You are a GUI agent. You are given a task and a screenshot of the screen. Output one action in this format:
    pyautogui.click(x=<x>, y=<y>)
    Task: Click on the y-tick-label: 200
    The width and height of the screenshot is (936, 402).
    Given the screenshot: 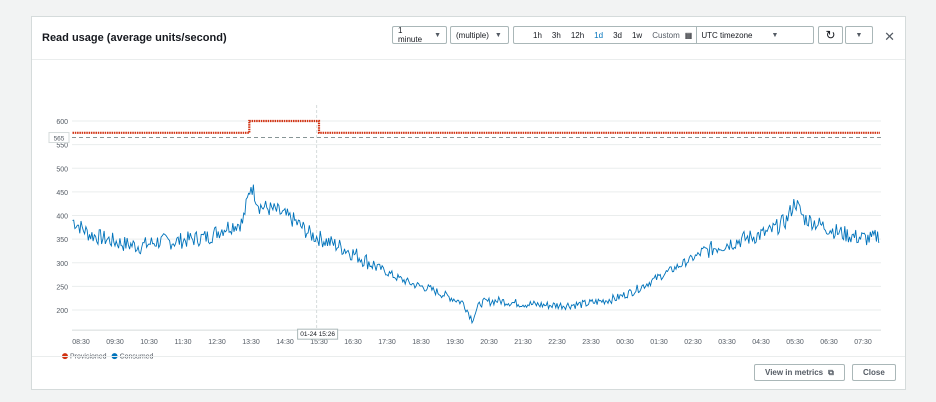 What is the action you would take?
    pyautogui.click(x=62, y=311)
    